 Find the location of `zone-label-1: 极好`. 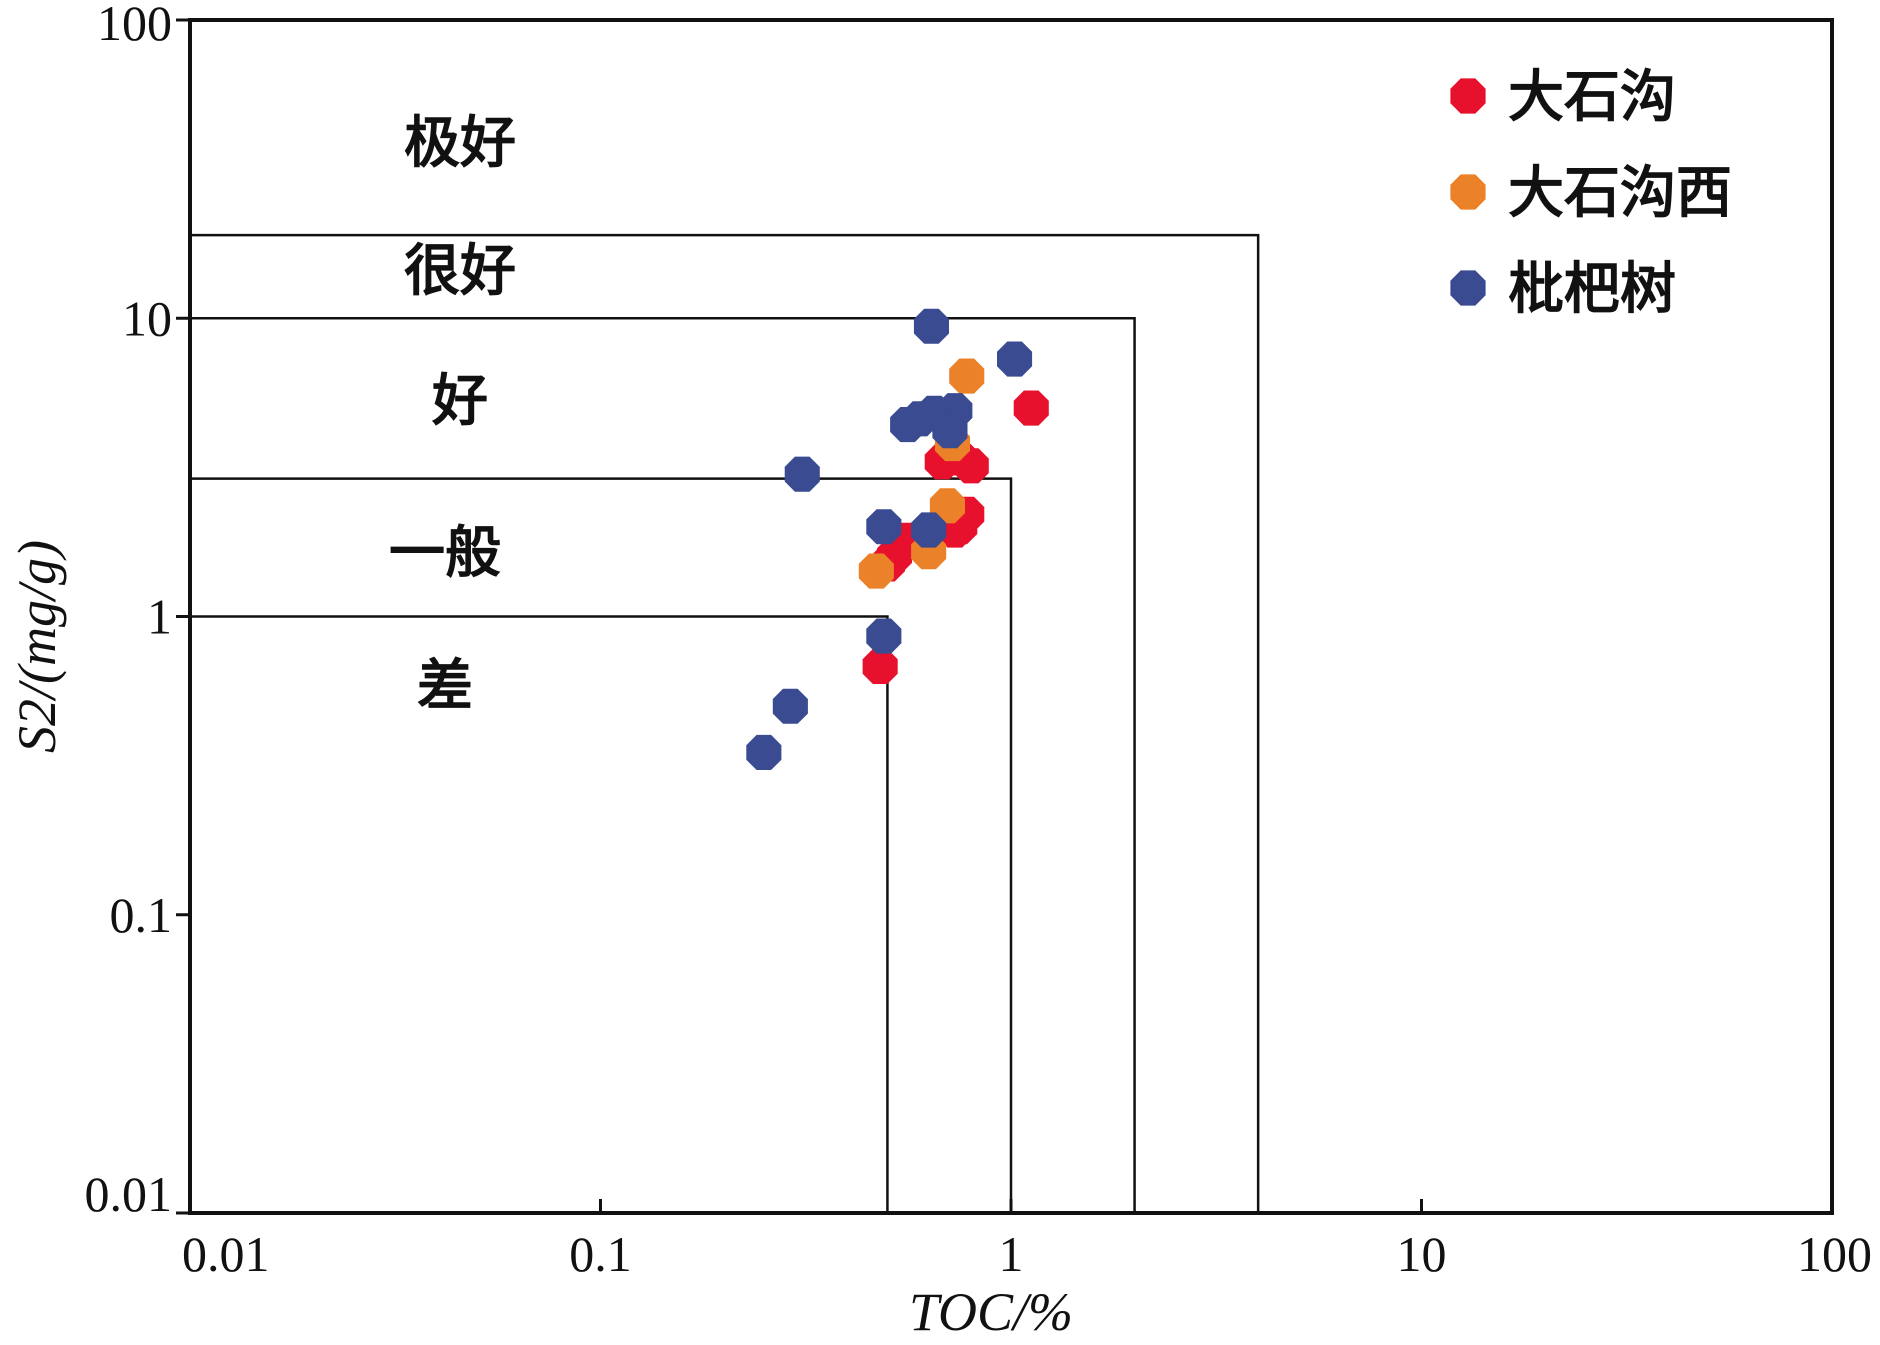

zone-label-1: 极好 is located at coordinates (460, 143).